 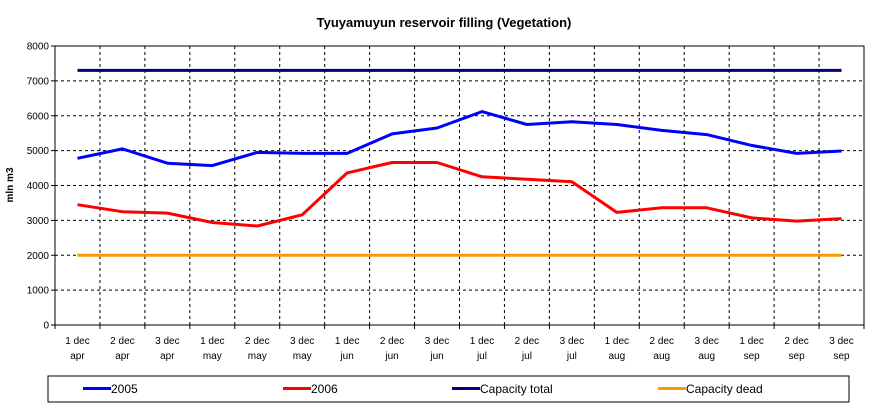 I want to click on y-tick-label: 3000, so click(x=38, y=221).